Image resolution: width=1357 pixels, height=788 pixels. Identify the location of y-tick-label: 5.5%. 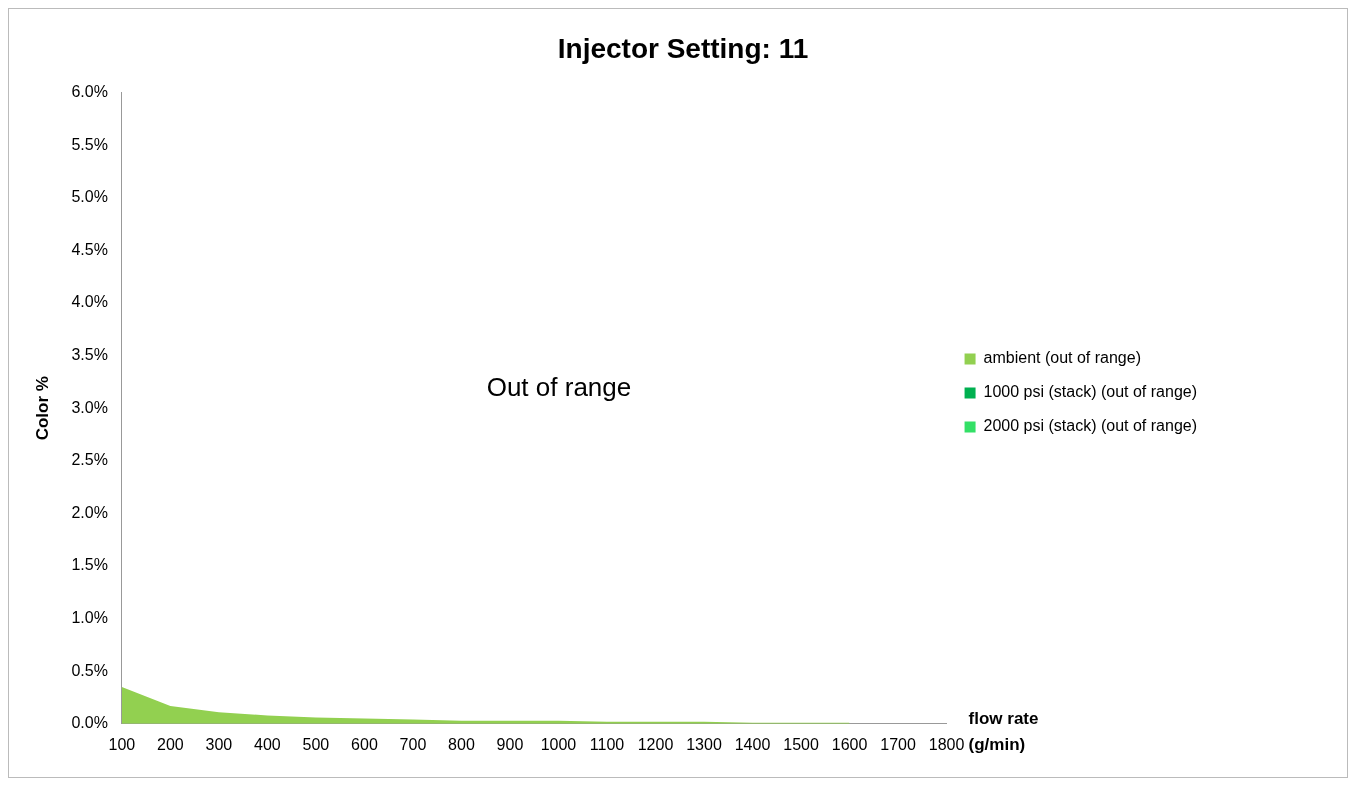
(89, 144).